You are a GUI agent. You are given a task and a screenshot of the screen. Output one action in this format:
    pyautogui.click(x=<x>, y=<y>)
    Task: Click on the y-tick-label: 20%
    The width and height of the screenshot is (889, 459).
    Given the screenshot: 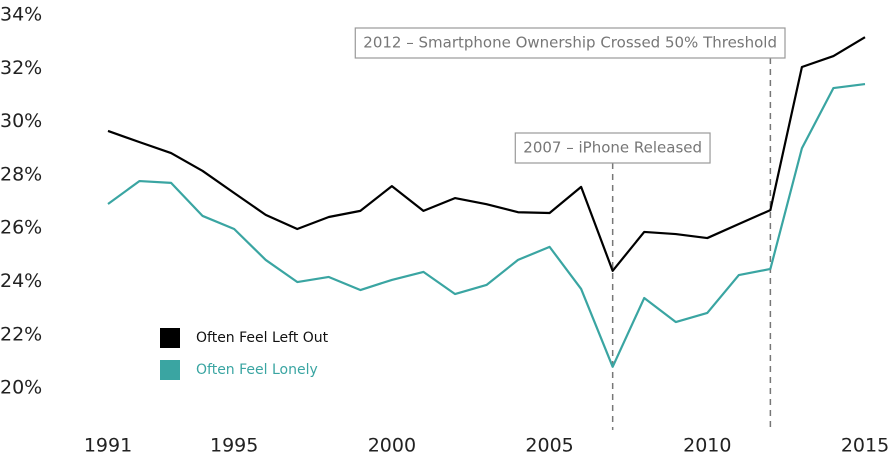 What is the action you would take?
    pyautogui.click(x=21, y=388)
    